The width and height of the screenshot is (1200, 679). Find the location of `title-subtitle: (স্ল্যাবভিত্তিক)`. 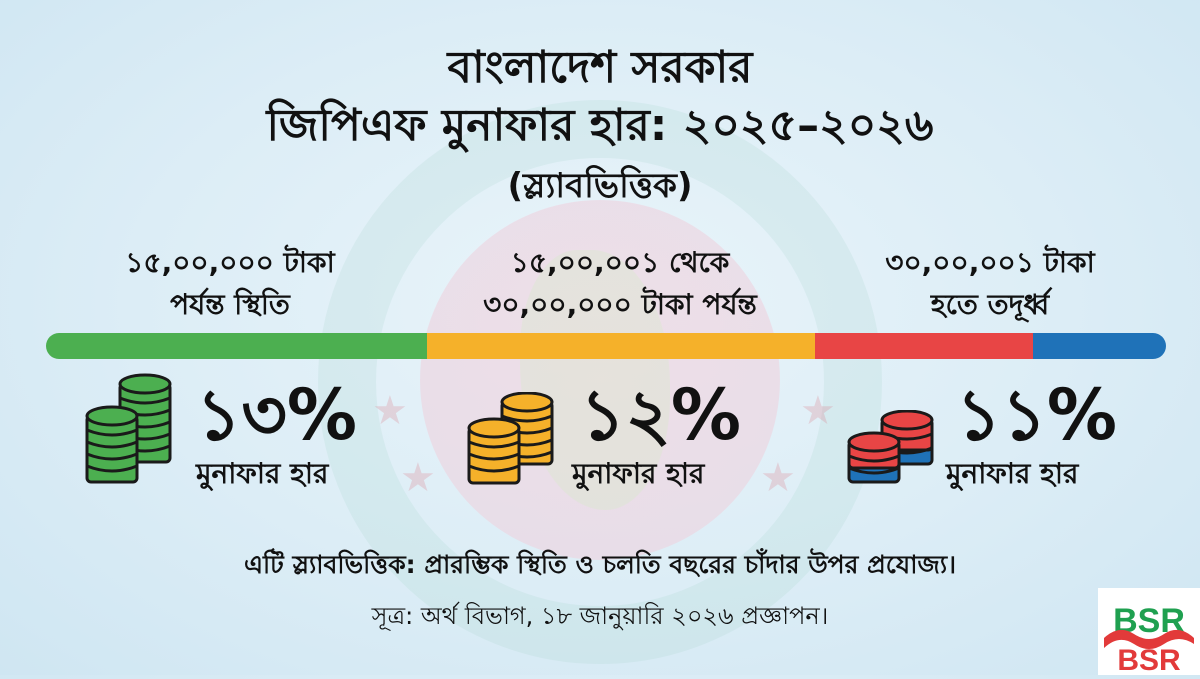

title-subtitle: (স্ল্যাবভিত্তিক) is located at coordinates (600, 186).